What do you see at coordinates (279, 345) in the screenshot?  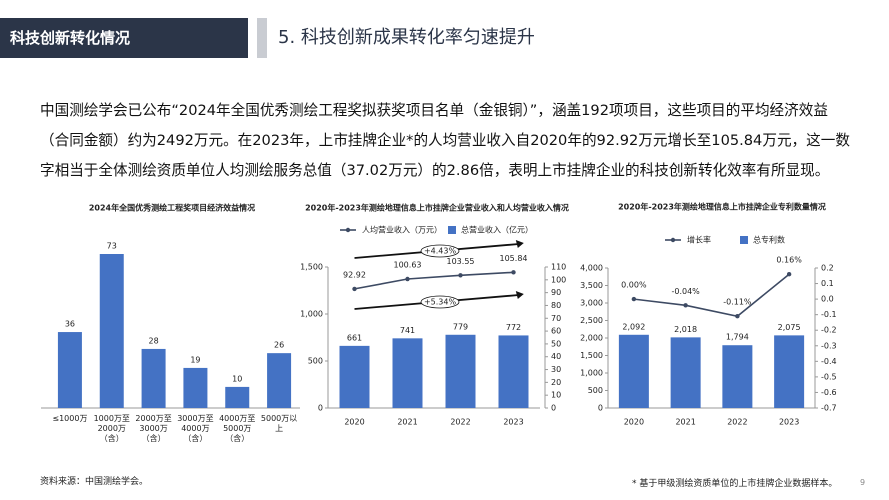 I see `value-label: 26` at bounding box center [279, 345].